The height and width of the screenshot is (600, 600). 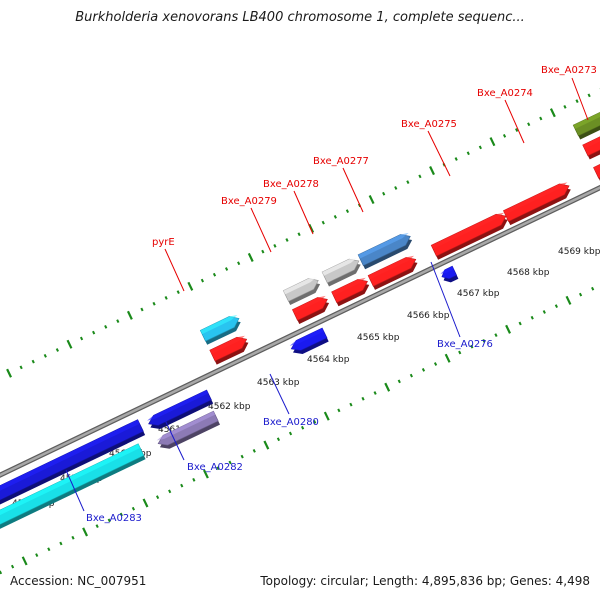 What do you see at coordinates (291, 184) in the screenshot?
I see `gene-label: Bxe_A0278` at bounding box center [291, 184].